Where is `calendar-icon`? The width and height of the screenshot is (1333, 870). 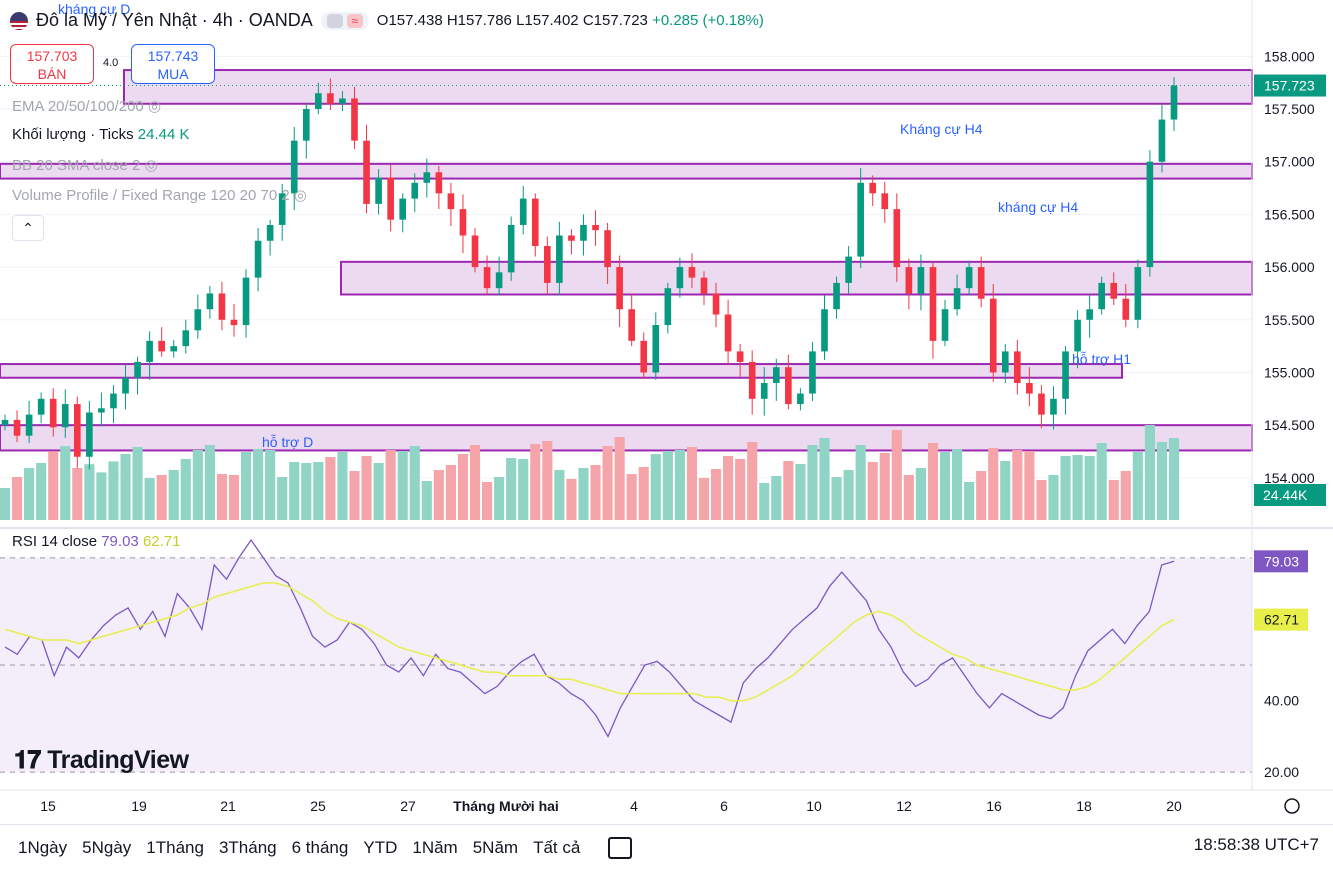 calendar-icon is located at coordinates (620, 847).